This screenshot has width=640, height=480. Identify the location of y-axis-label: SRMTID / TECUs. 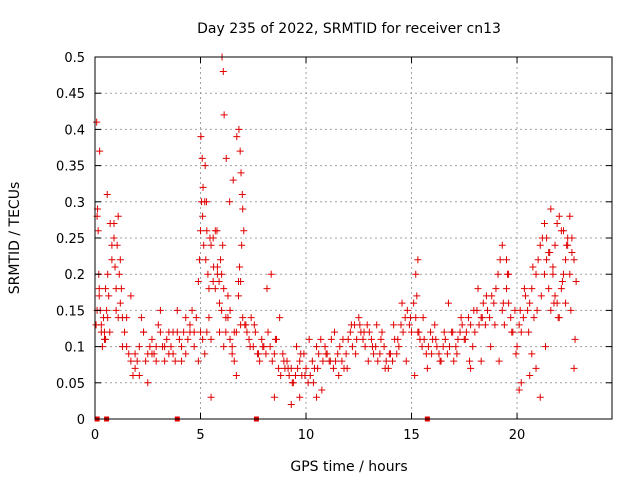
(15, 238).